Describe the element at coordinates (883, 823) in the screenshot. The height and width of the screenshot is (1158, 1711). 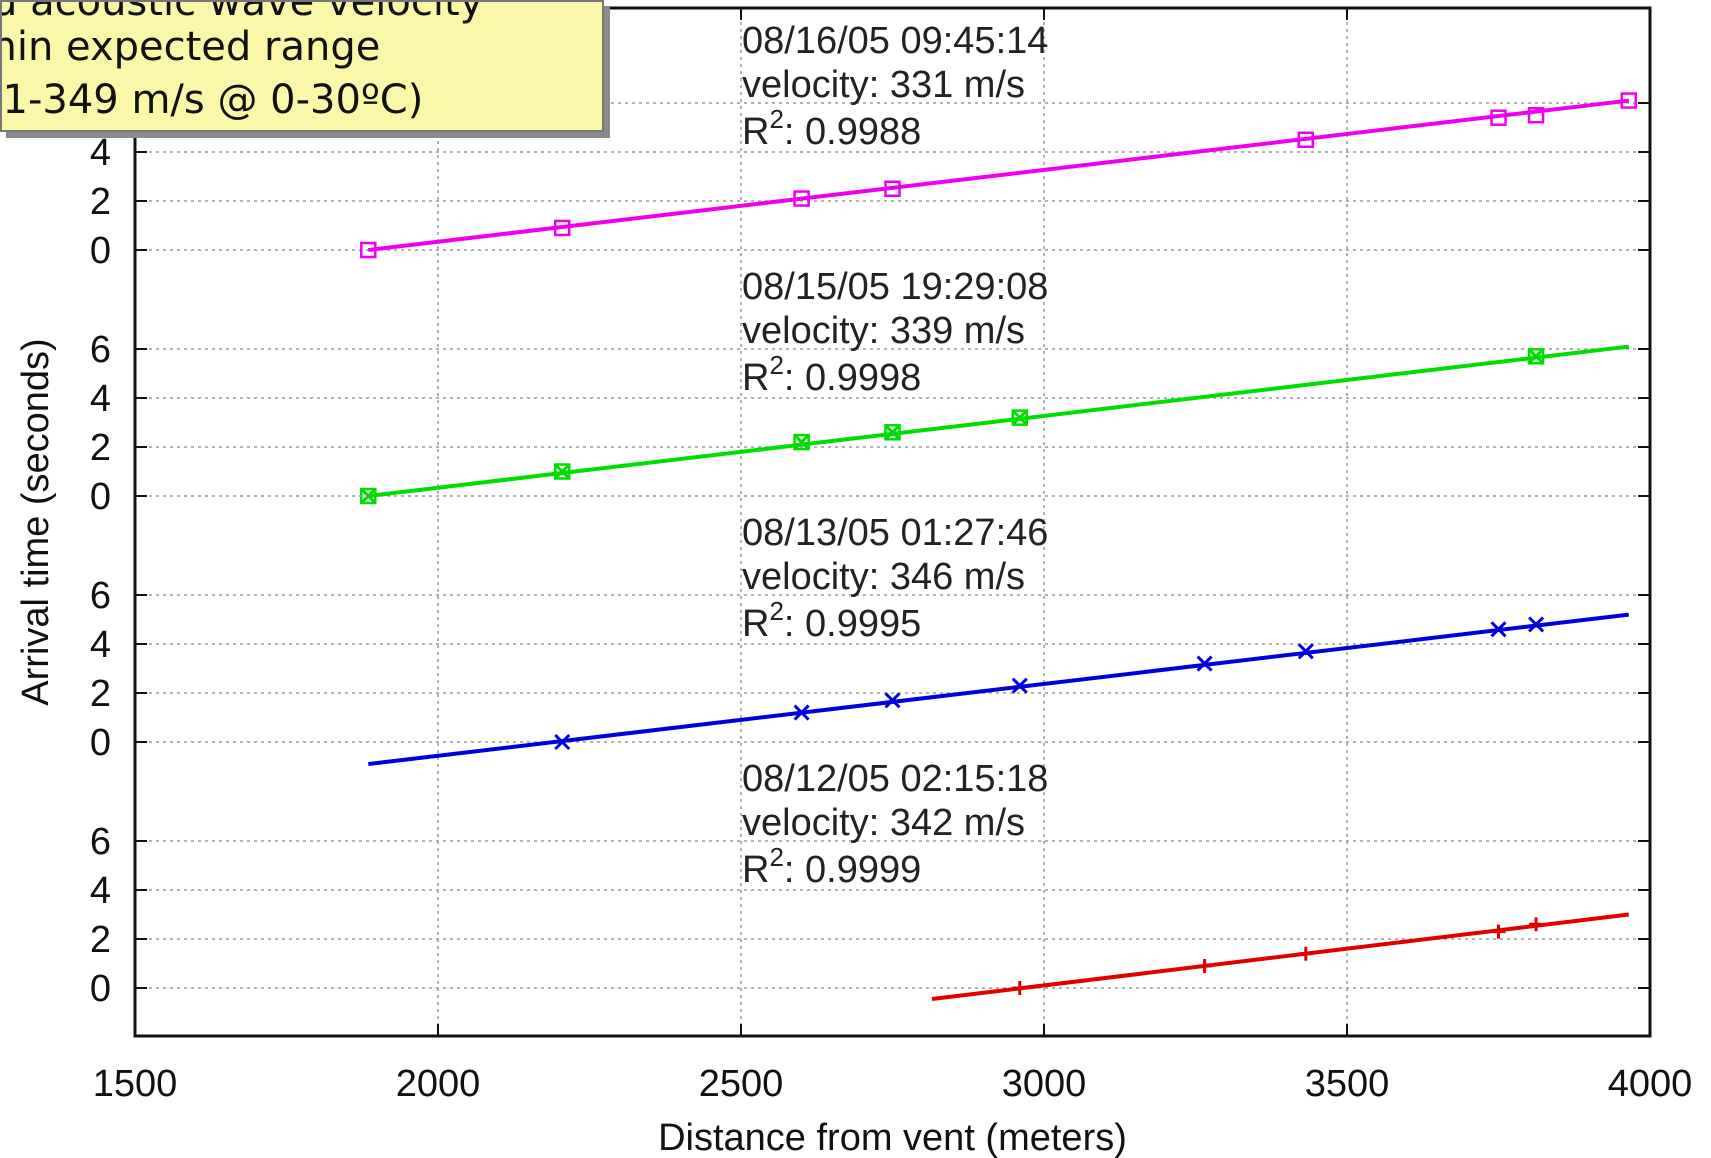
I see `velocity-label: velocity: 342 m/s` at that location.